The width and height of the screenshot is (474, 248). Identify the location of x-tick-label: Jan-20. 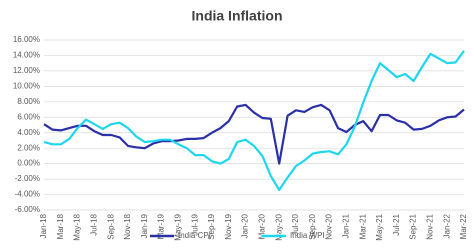
(245, 225).